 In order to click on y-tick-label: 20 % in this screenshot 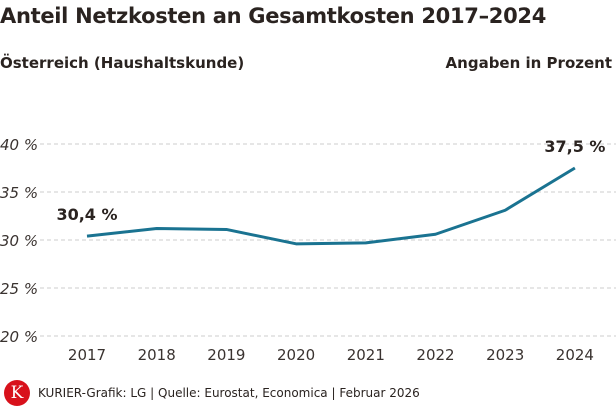, I will do `click(19, 337)`.